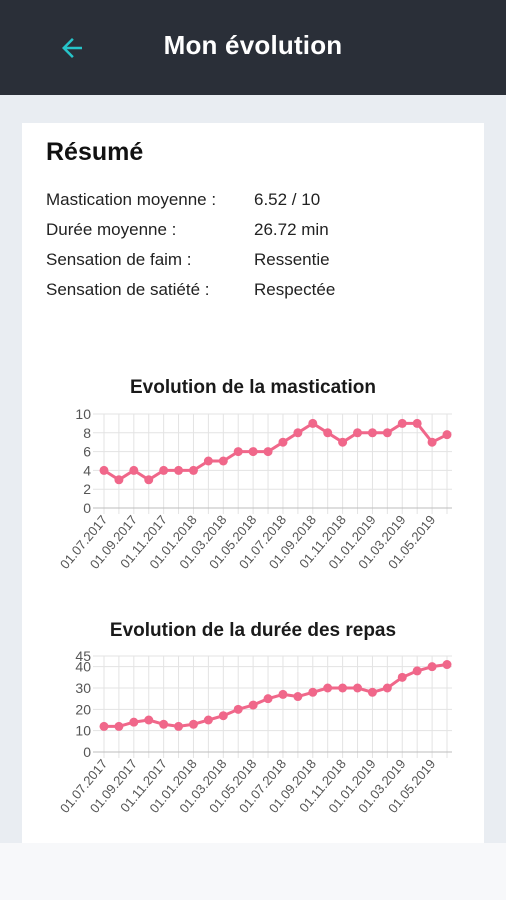 This screenshot has height=900, width=506. Describe the element at coordinates (87, 452) in the screenshot. I see `y-tick-label: 6` at that location.